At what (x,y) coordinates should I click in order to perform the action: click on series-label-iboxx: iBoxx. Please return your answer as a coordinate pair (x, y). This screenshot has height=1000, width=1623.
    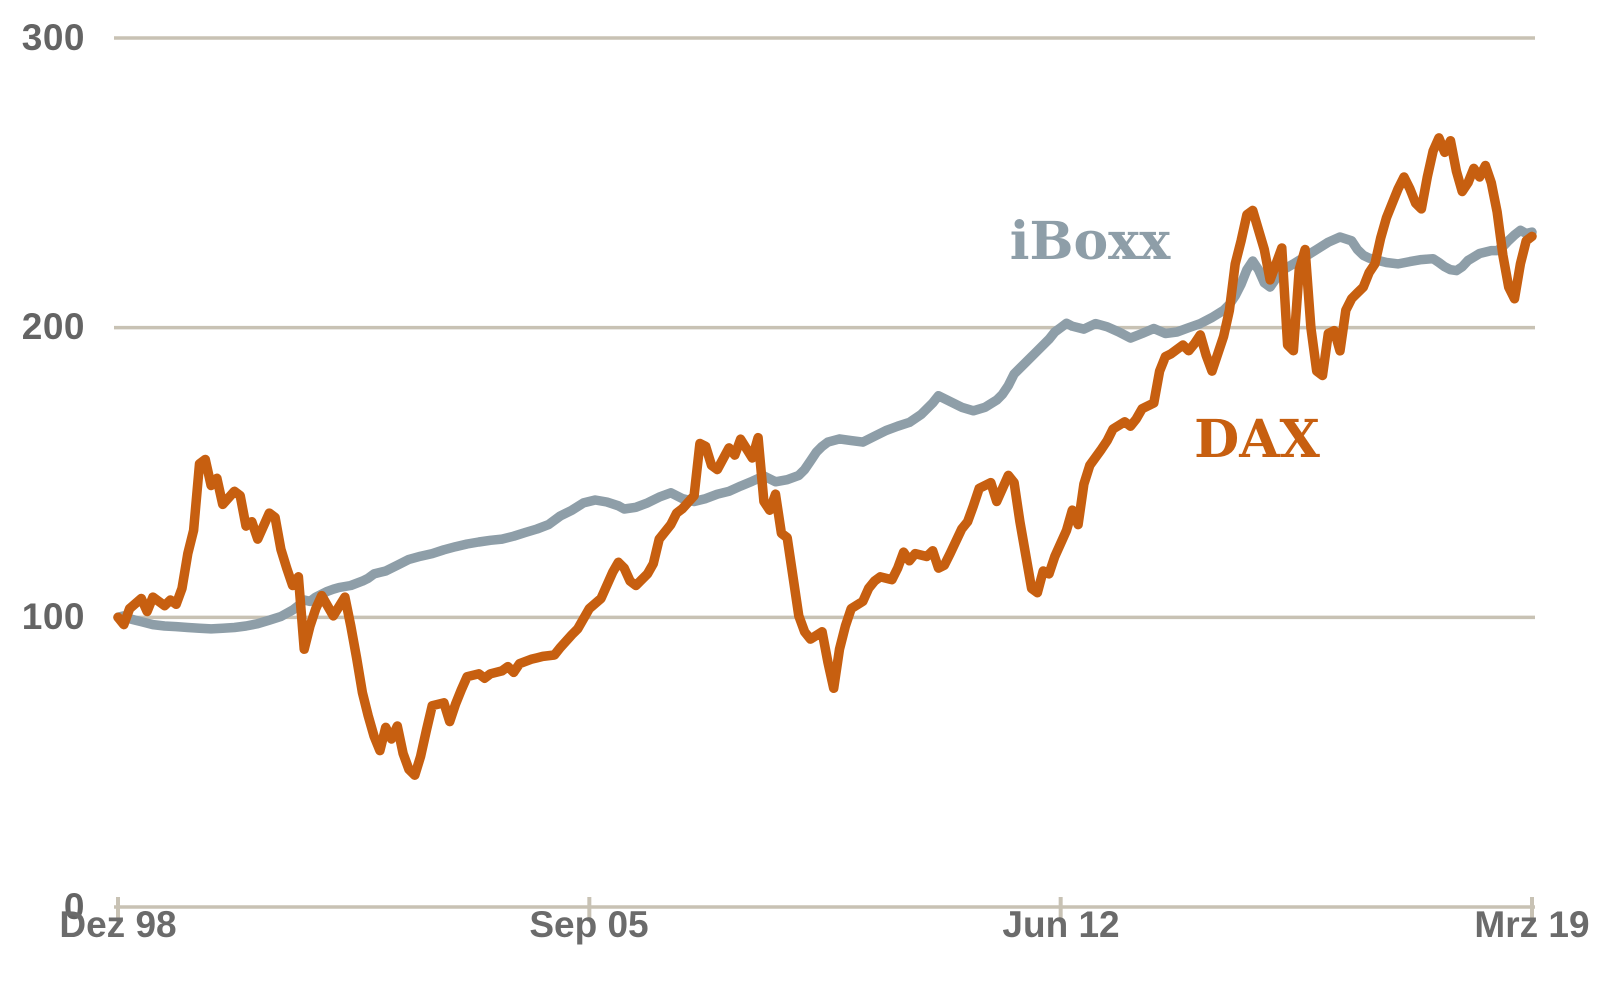
    Looking at the image, I should click on (1090, 241).